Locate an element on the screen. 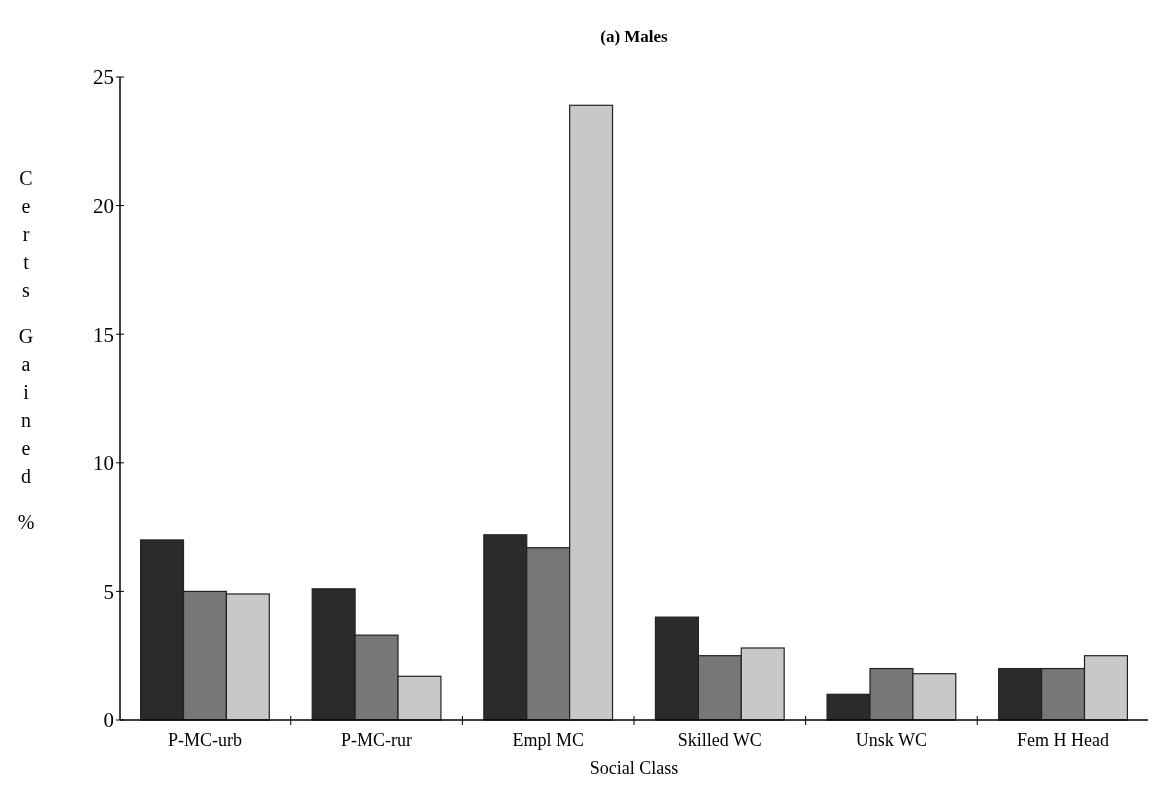  y-tick-label: 20 is located at coordinates (103, 205).